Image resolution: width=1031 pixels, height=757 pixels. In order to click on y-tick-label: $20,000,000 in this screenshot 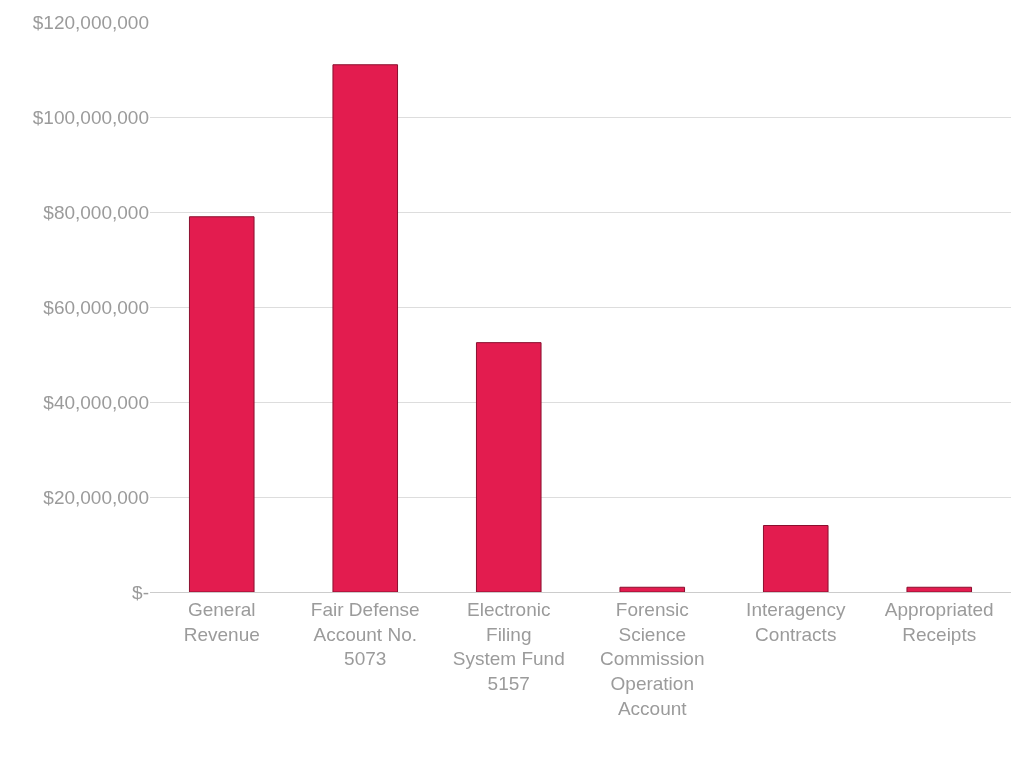, I will do `click(96, 497)`.